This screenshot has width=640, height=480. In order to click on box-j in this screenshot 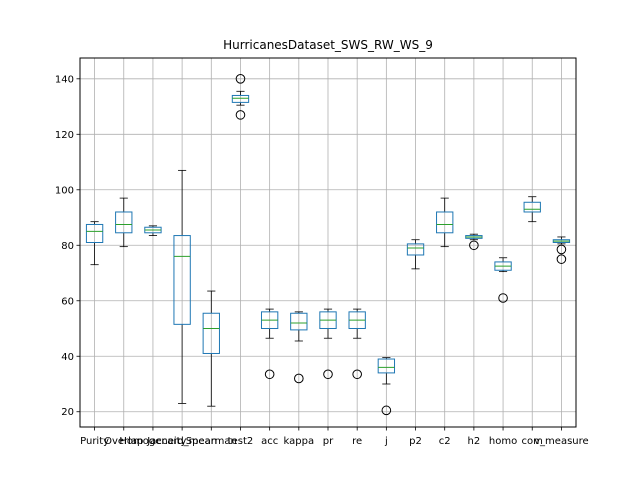, I will do `click(386, 366)`.